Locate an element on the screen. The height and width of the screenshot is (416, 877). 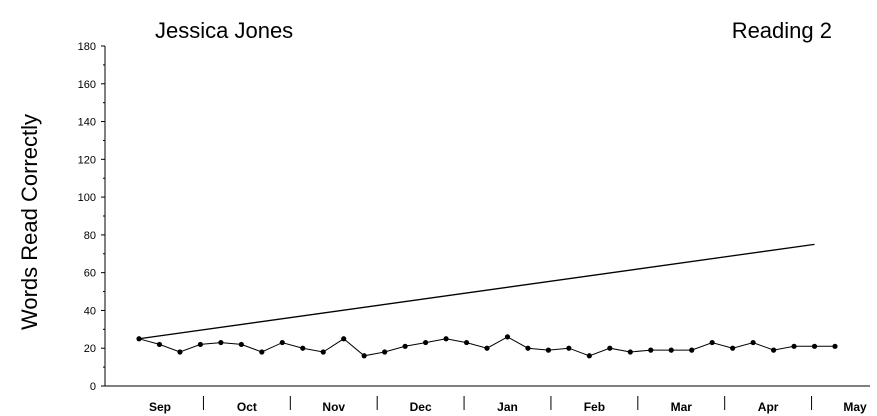
y-tick-label-140: 140 is located at coordinates (87, 123).